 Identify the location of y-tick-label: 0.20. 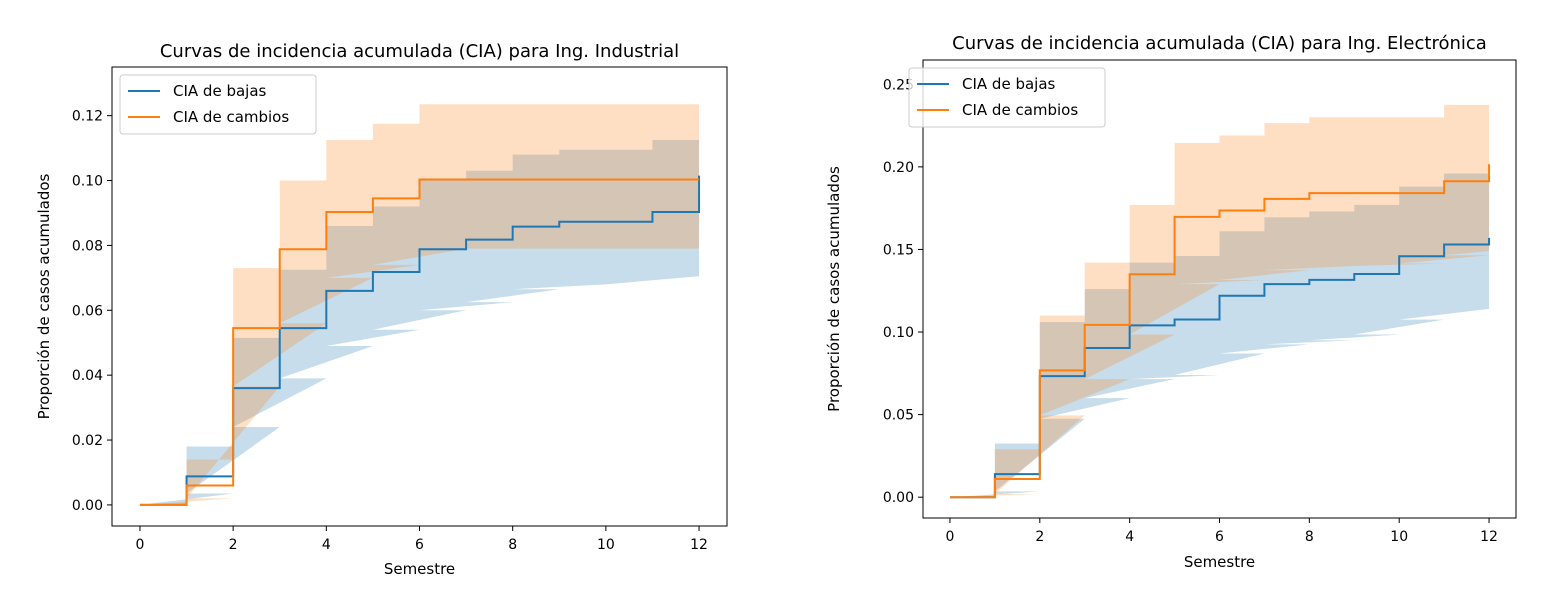
(898, 168).